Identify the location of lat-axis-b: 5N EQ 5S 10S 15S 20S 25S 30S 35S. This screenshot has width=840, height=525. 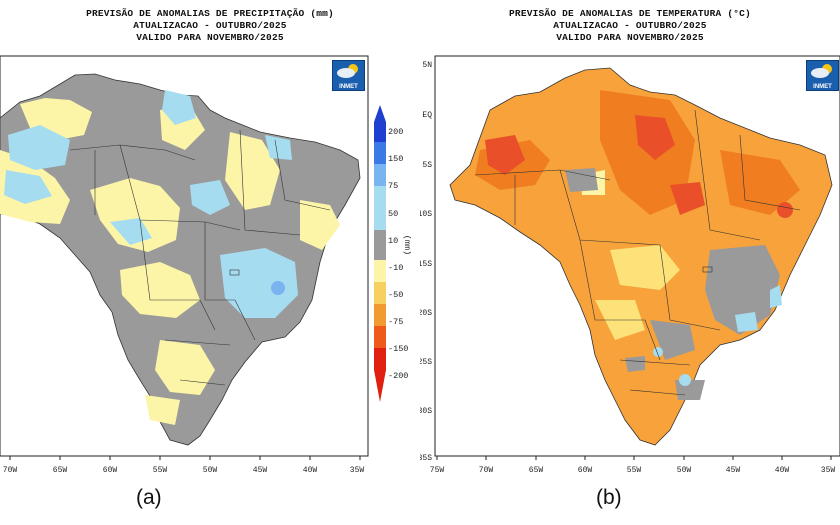
(426, 262).